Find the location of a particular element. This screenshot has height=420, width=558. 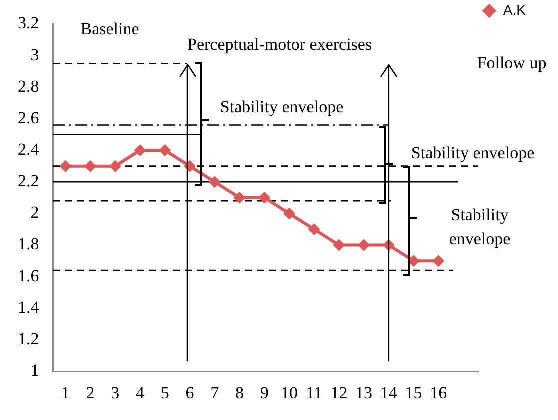

y-tick-label: 2.6 is located at coordinates (29, 118).